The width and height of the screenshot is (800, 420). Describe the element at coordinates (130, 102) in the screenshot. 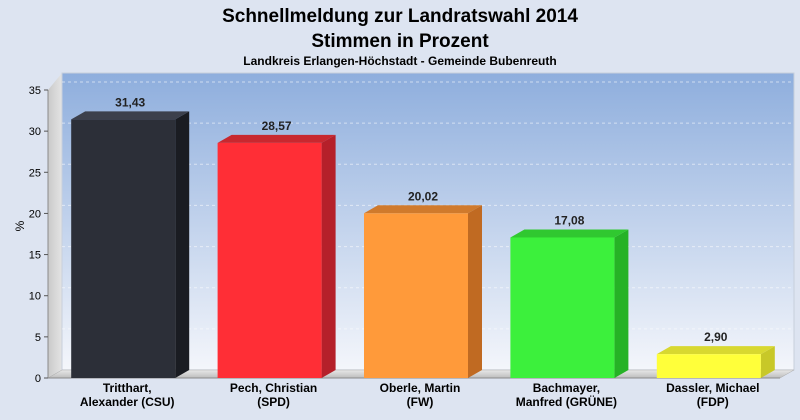

I see `bar-value-label: 31,43` at that location.